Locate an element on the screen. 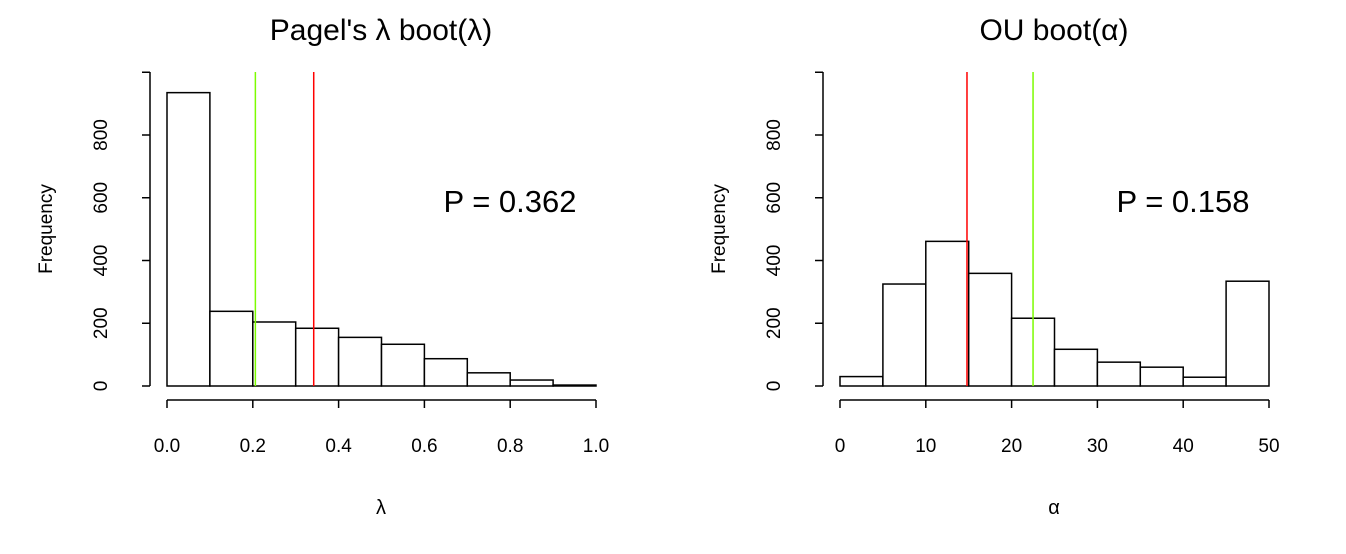  x-tick-label: 0.0 is located at coordinates (167, 446).